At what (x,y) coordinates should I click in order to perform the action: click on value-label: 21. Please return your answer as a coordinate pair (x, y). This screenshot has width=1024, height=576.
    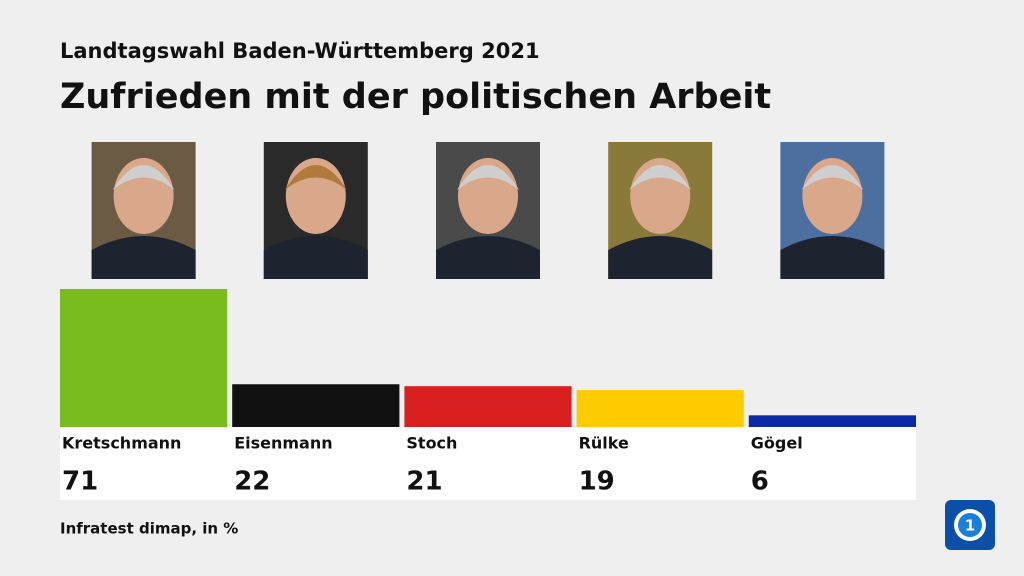
    Looking at the image, I should click on (424, 482).